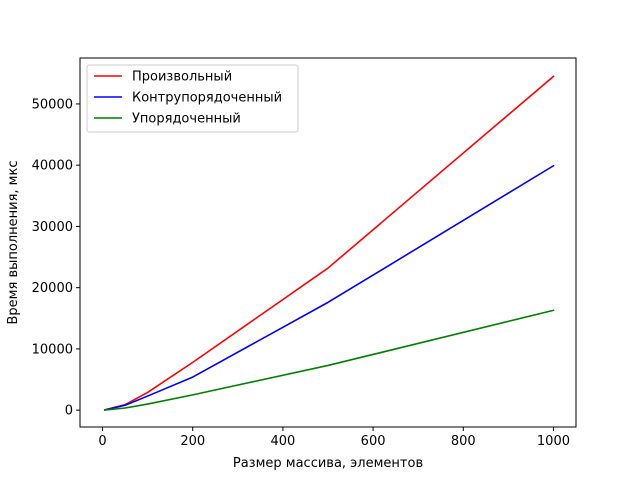 Image resolution: width=640 pixels, height=480 pixels. I want to click on y-axis-label: Время выполнения, мкс, so click(13, 243).